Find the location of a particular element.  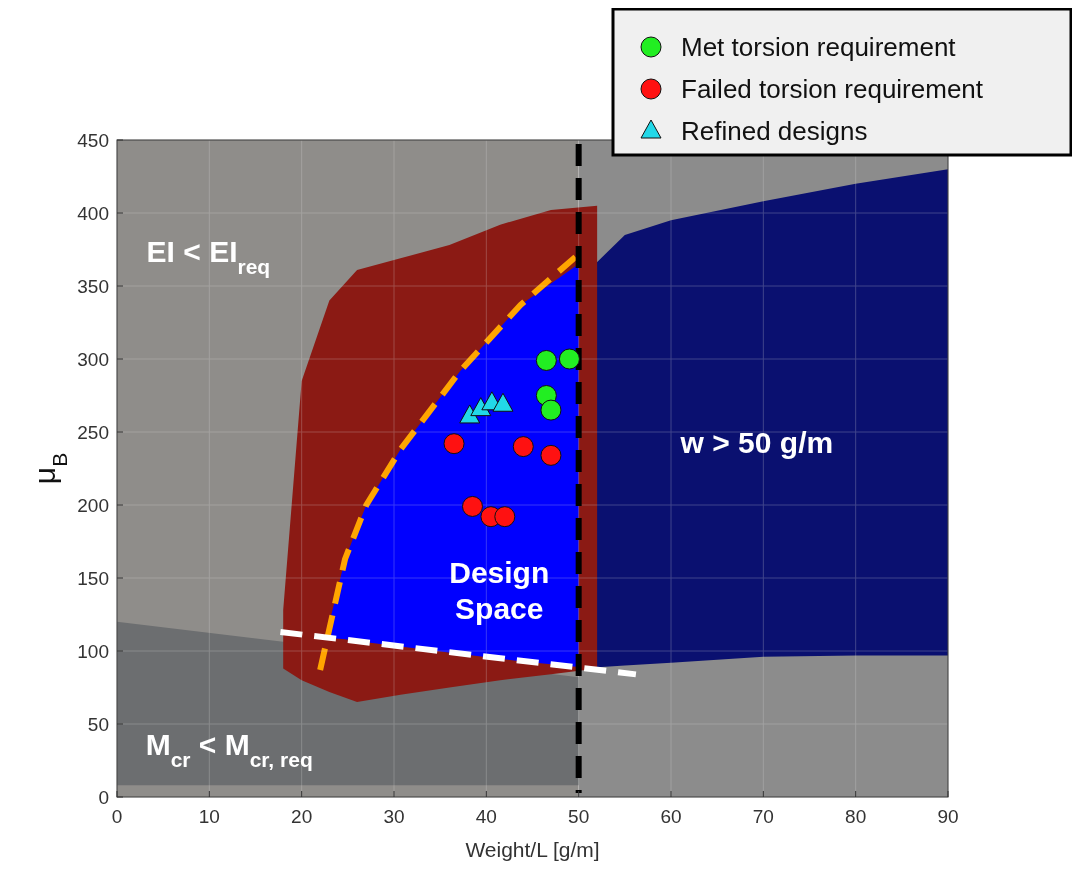

y-tick-label: 350 is located at coordinates (93, 286).